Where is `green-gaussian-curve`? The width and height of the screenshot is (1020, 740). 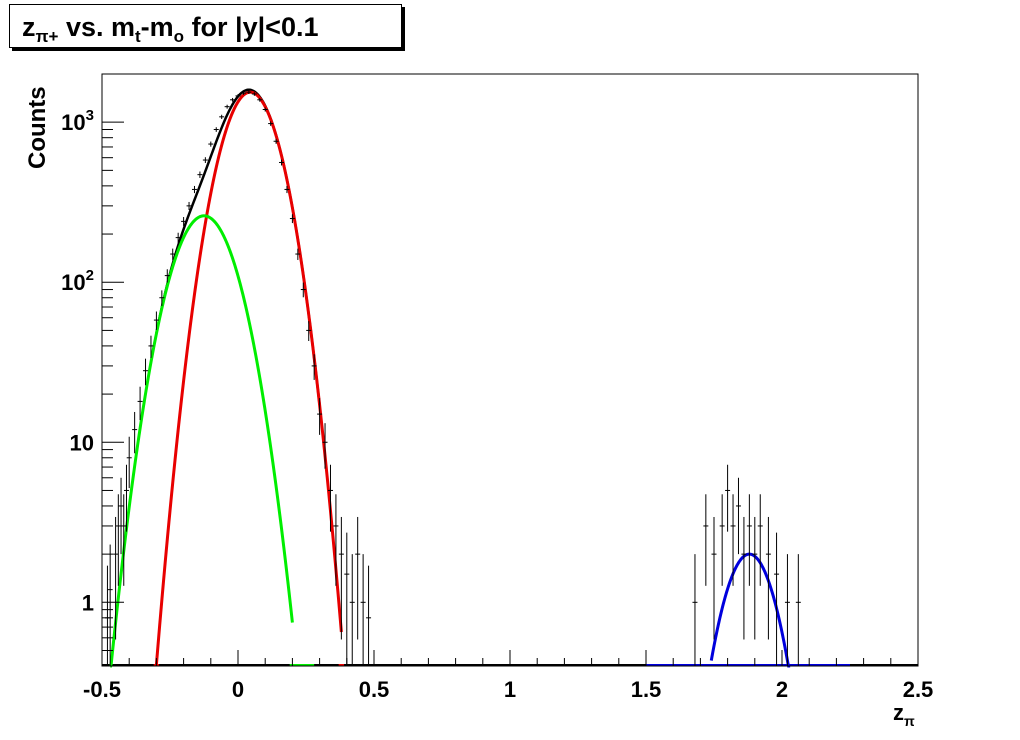
green-gaussian-curve is located at coordinates (201, 441).